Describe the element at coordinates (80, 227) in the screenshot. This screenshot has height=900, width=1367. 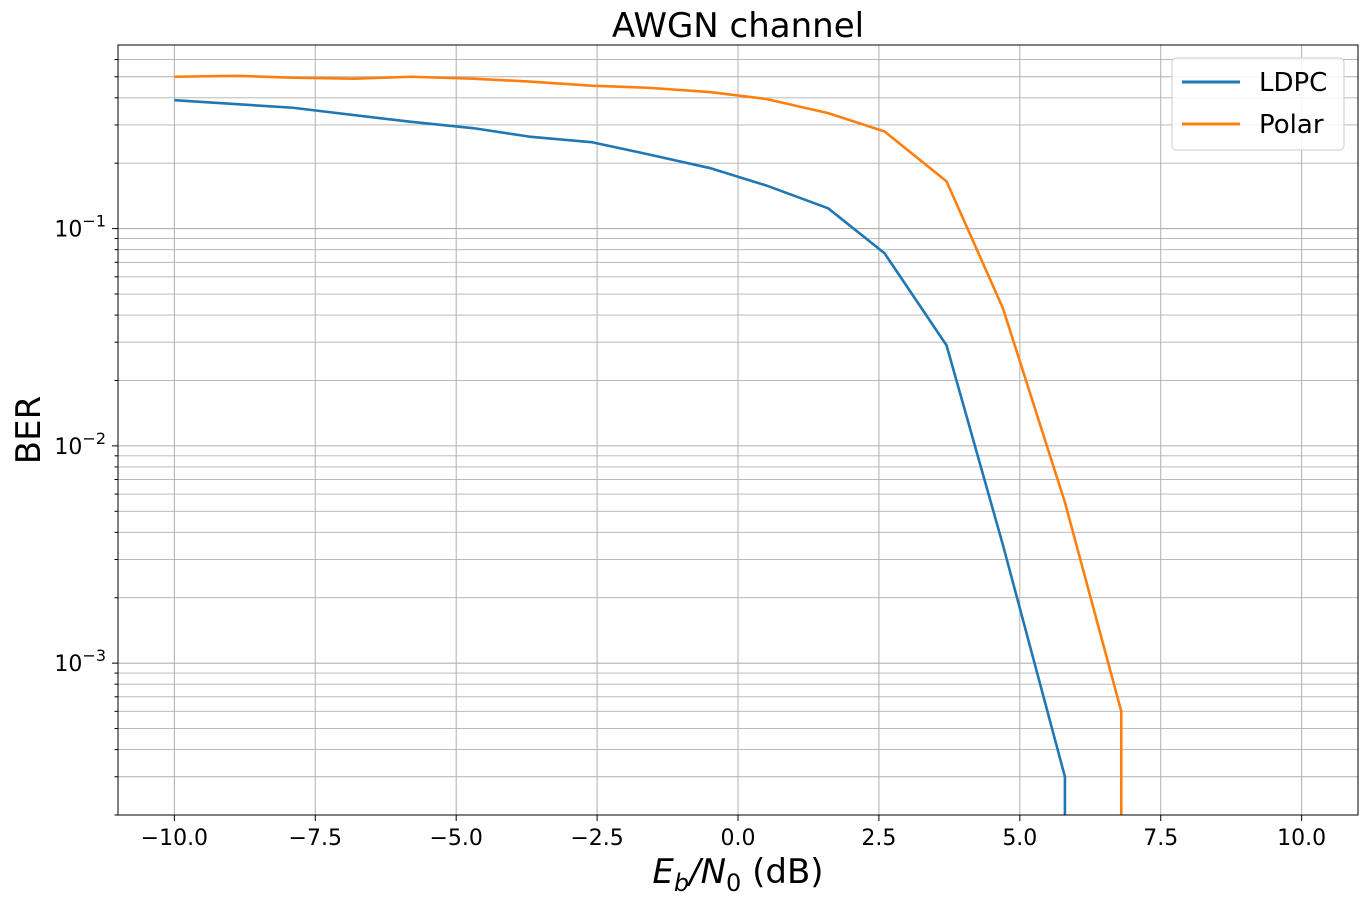
I see `y-tick-label: 10⁻¹` at that location.